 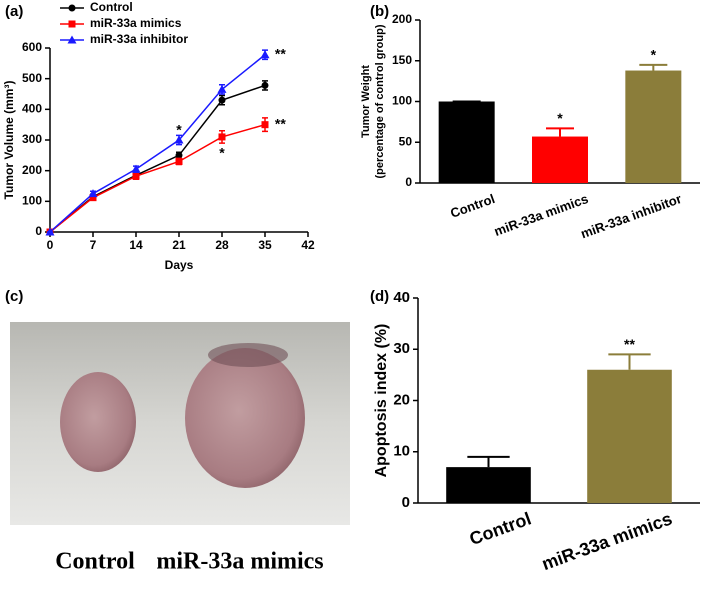 What do you see at coordinates (222, 245) in the screenshot?
I see `x-tick-label: 28` at bounding box center [222, 245].